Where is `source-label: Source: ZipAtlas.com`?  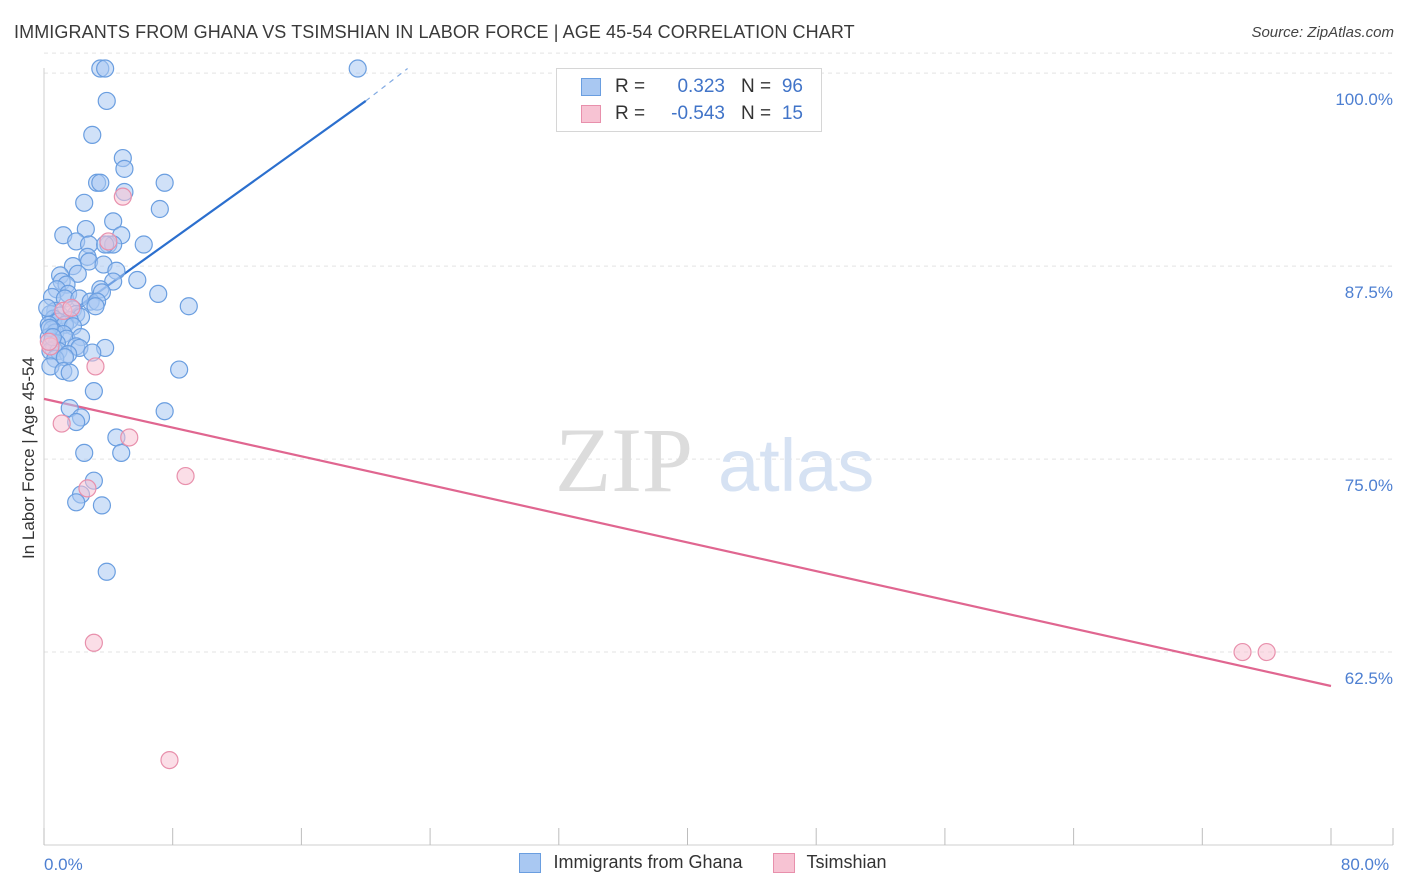 source-label: Source: ZipAtlas.com is located at coordinates (1322, 32).